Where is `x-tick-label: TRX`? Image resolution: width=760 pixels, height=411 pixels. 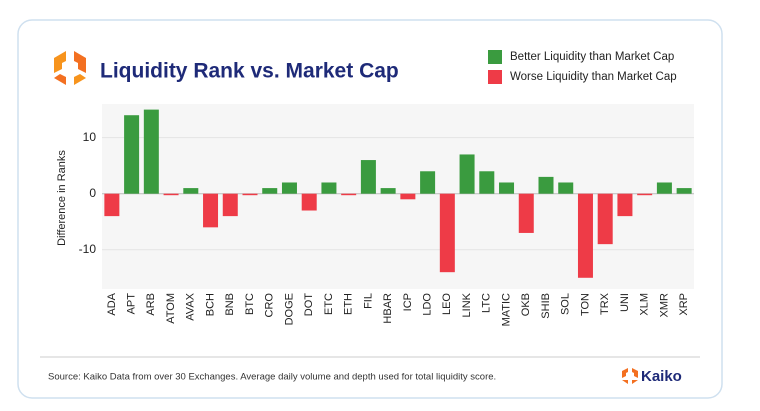 x-tick-label: TRX is located at coordinates (605, 303).